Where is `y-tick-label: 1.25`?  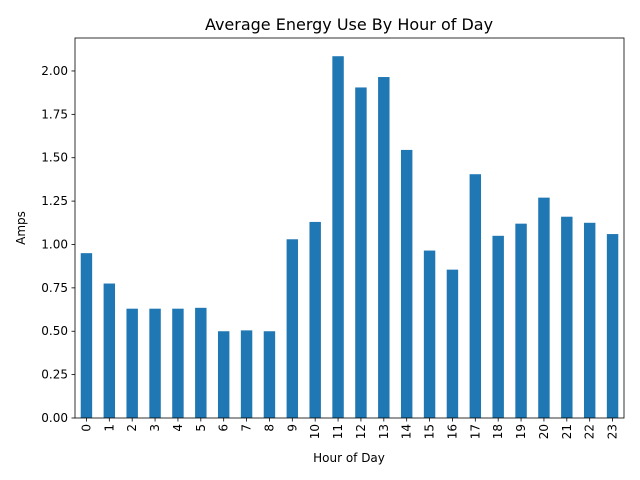
y-tick-label: 1.25 is located at coordinates (54, 201).